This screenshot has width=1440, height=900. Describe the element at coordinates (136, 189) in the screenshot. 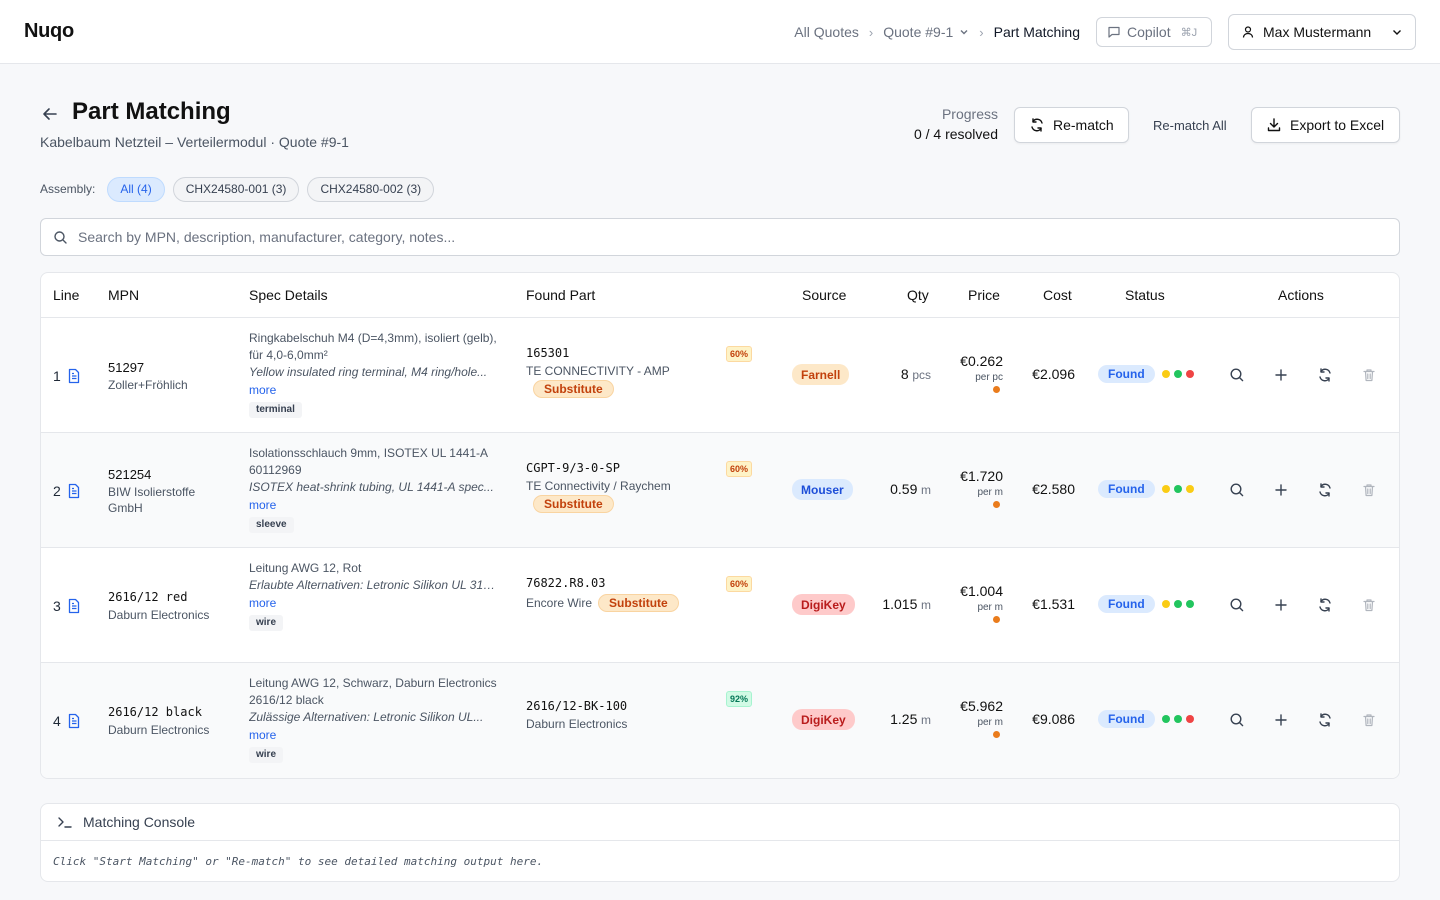

I see `assembly-chip-all: All (4)` at that location.